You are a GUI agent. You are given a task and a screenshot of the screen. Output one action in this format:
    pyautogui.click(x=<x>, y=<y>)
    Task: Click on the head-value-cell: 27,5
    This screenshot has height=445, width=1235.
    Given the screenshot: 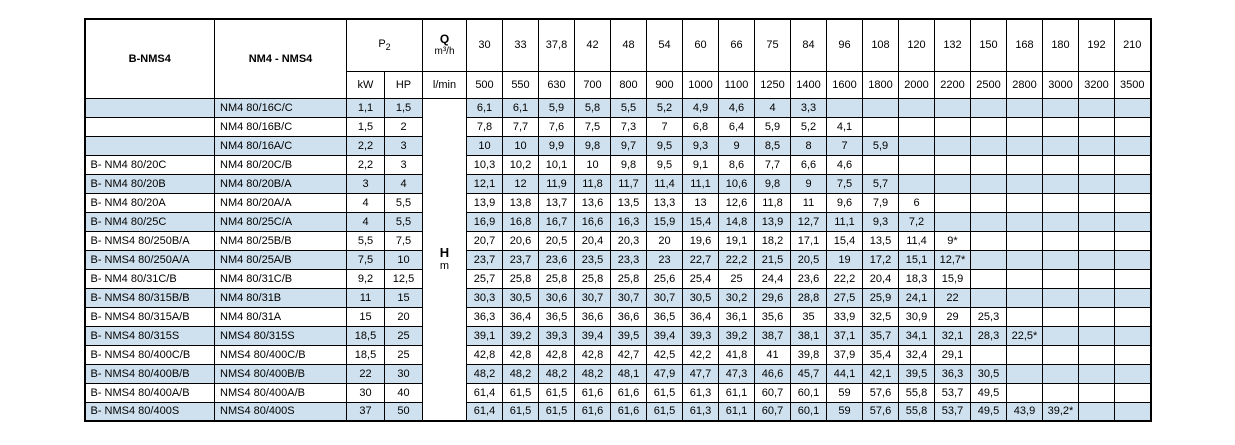 What is the action you would take?
    pyautogui.click(x=844, y=297)
    